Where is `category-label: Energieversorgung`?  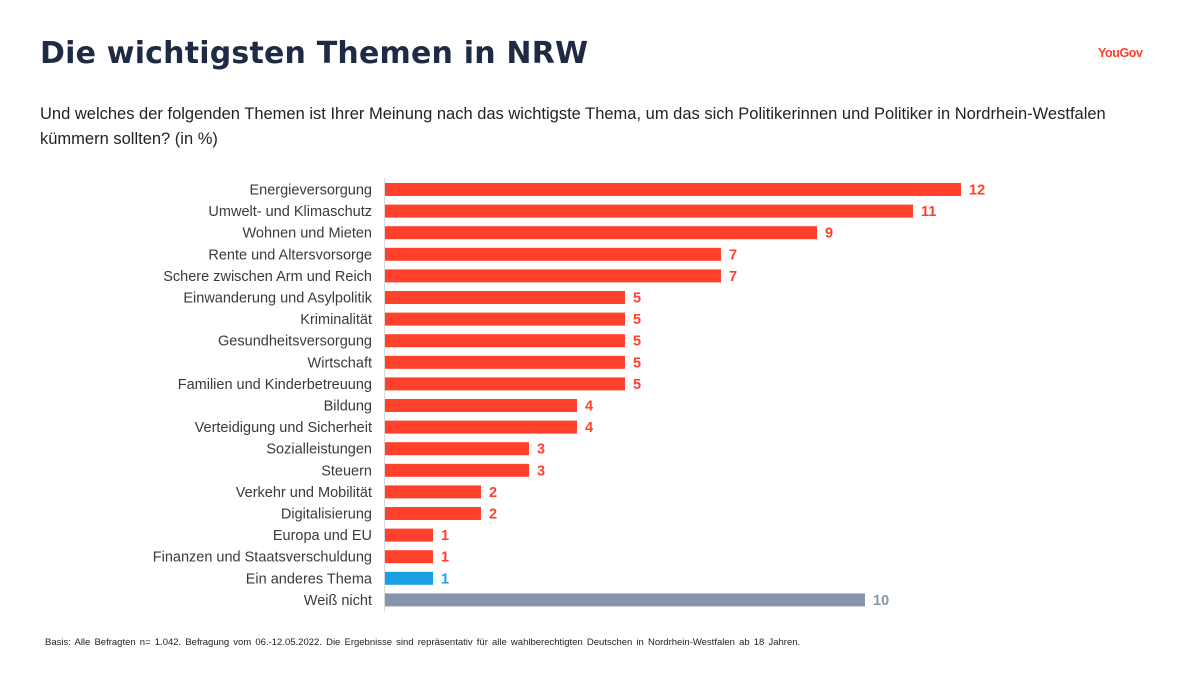 category-label: Energieversorgung is located at coordinates (310, 191).